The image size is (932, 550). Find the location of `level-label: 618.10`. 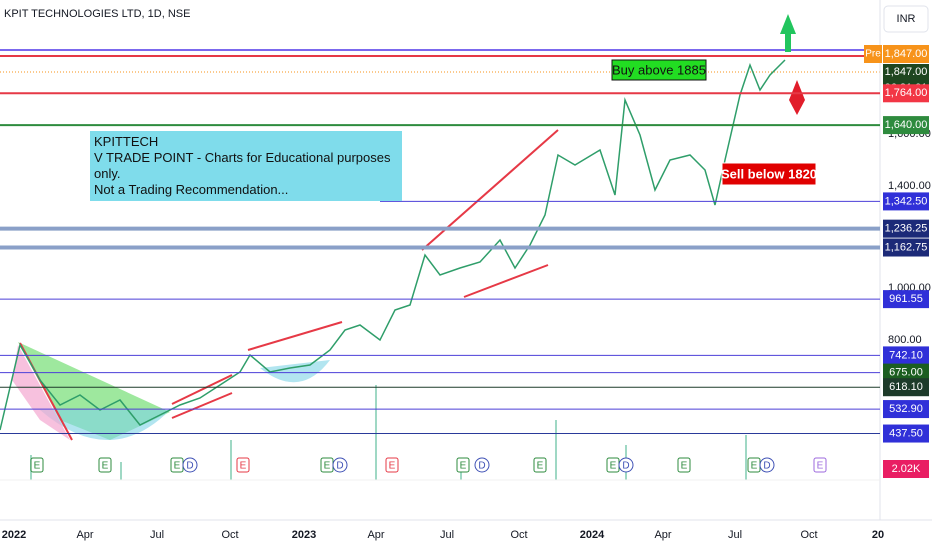

level-label: 618.10 is located at coordinates (906, 387).